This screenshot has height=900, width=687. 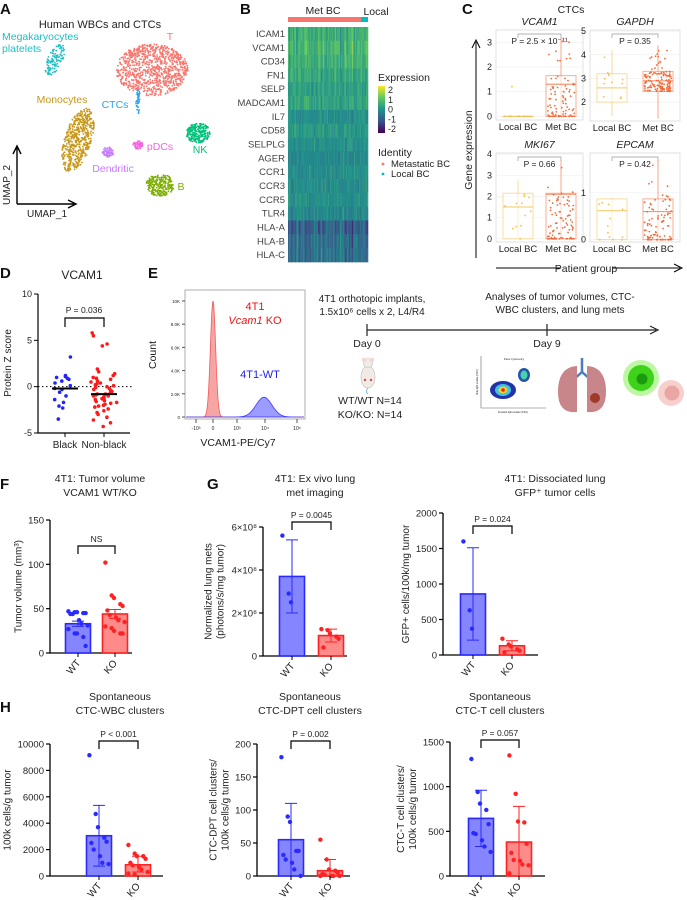 What do you see at coordinates (176, 301) in the screenshot?
I see `y-tick-label: 10K` at bounding box center [176, 301].